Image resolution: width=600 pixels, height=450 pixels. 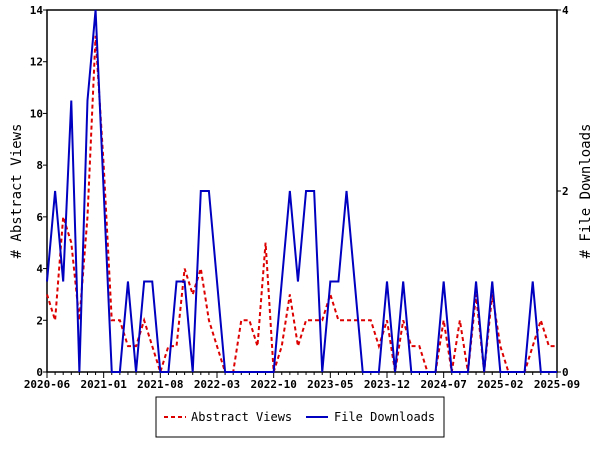 I want to click on y-tick-label: 4, so click(x=39, y=269).